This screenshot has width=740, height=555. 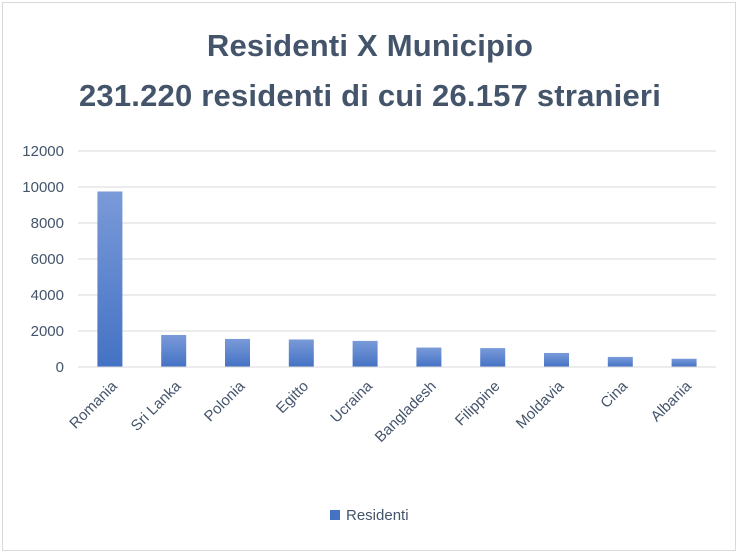 What do you see at coordinates (156, 405) in the screenshot?
I see `x-tick-label: Sri Lanka` at bounding box center [156, 405].